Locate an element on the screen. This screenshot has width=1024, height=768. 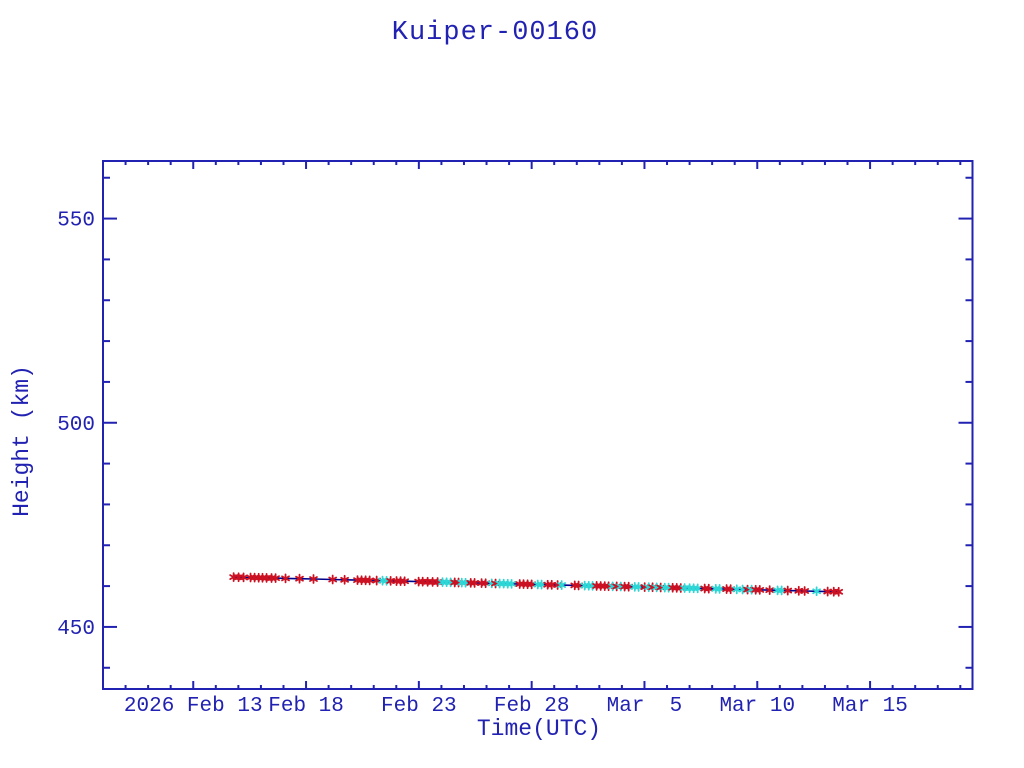
x-axis-tick-label: Feb 23 is located at coordinates (419, 706).